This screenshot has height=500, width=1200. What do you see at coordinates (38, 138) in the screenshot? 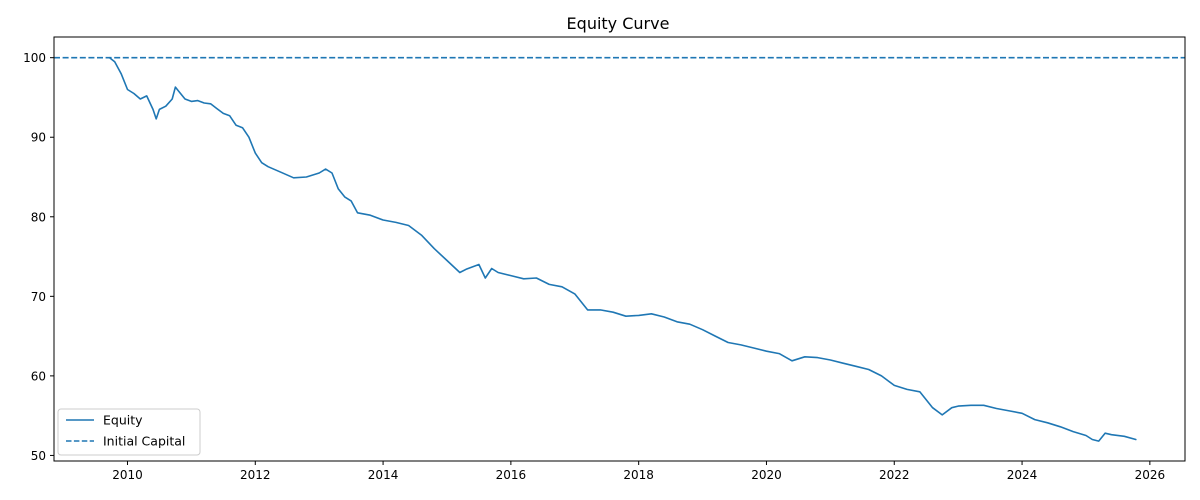
I see `y-tick-label: 90` at bounding box center [38, 138].